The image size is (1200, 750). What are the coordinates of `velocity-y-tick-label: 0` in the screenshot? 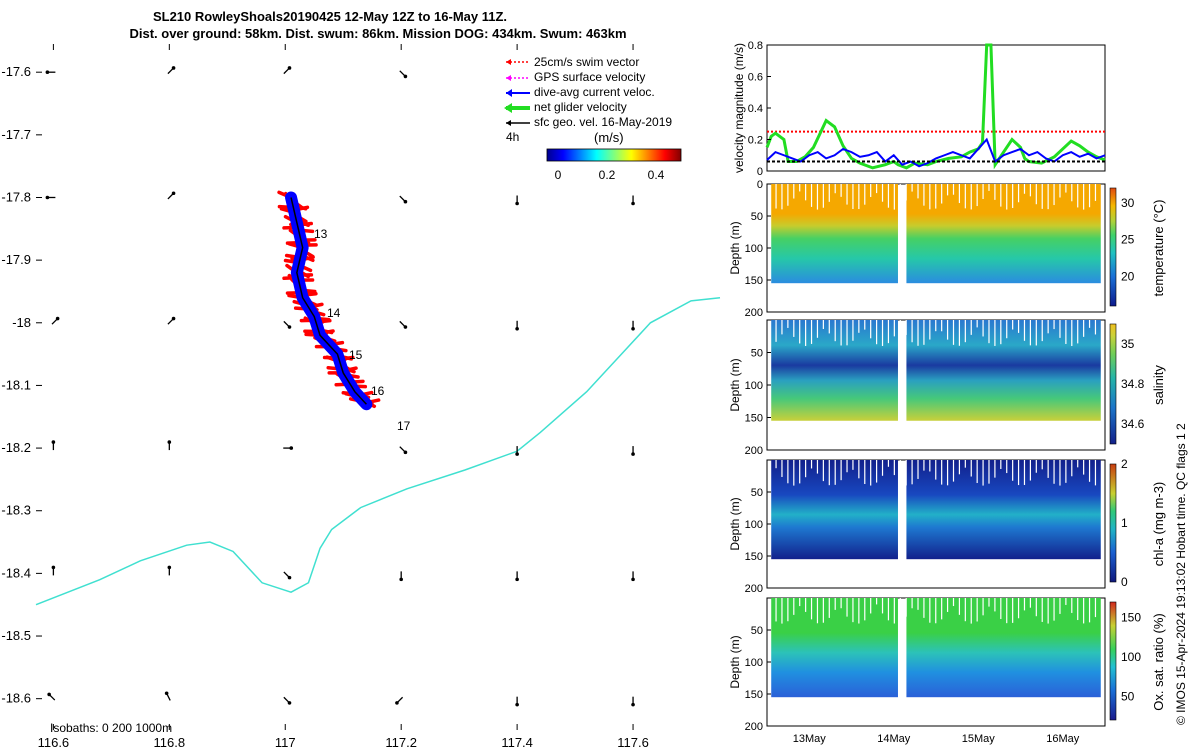 It's located at (760, 172).